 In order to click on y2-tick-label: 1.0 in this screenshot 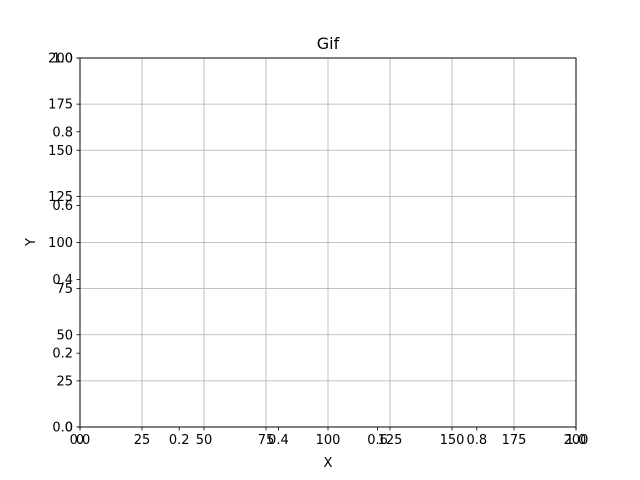, I will do `click(62, 59)`.